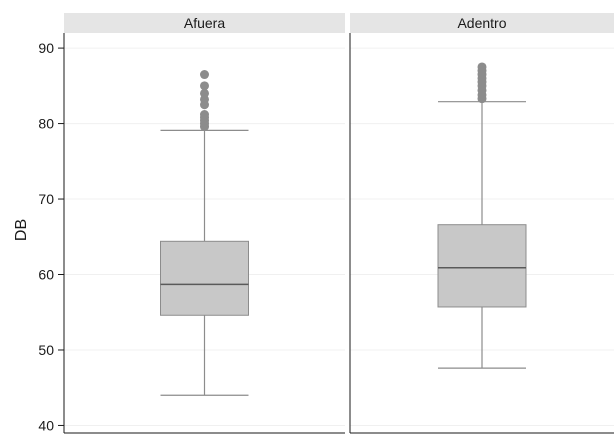 The width and height of the screenshot is (614, 435). I want to click on facet-label: Afuera, so click(204, 23).